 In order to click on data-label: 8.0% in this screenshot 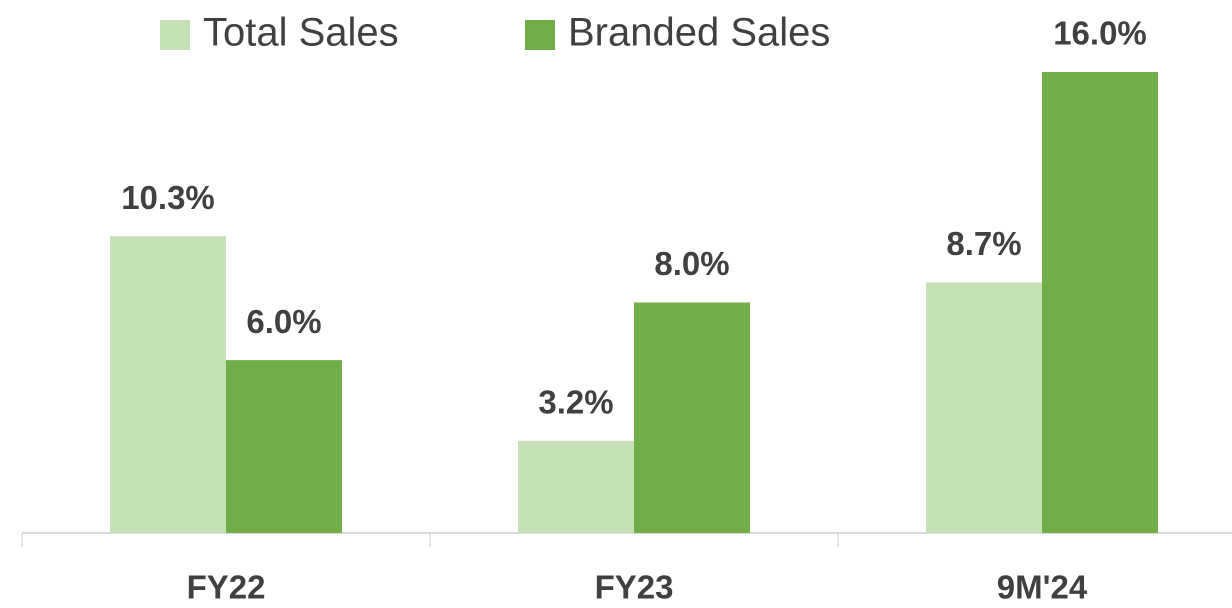, I will do `click(691, 263)`.